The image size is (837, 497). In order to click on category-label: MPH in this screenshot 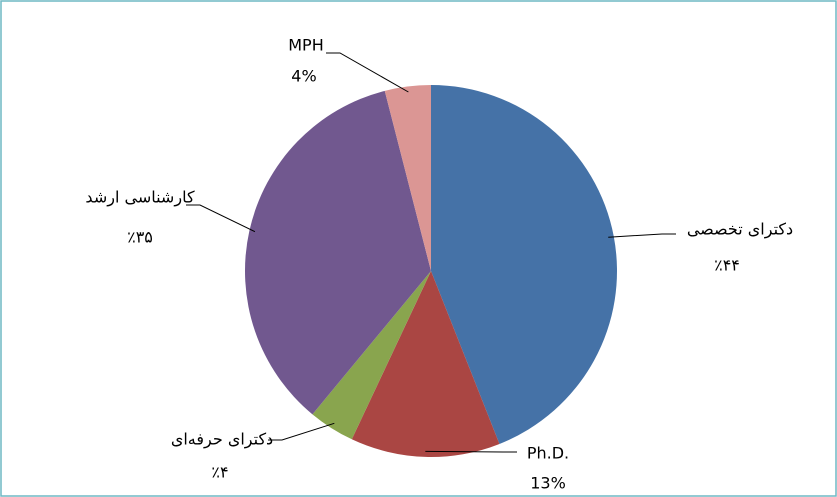, I will do `click(305, 45)`.